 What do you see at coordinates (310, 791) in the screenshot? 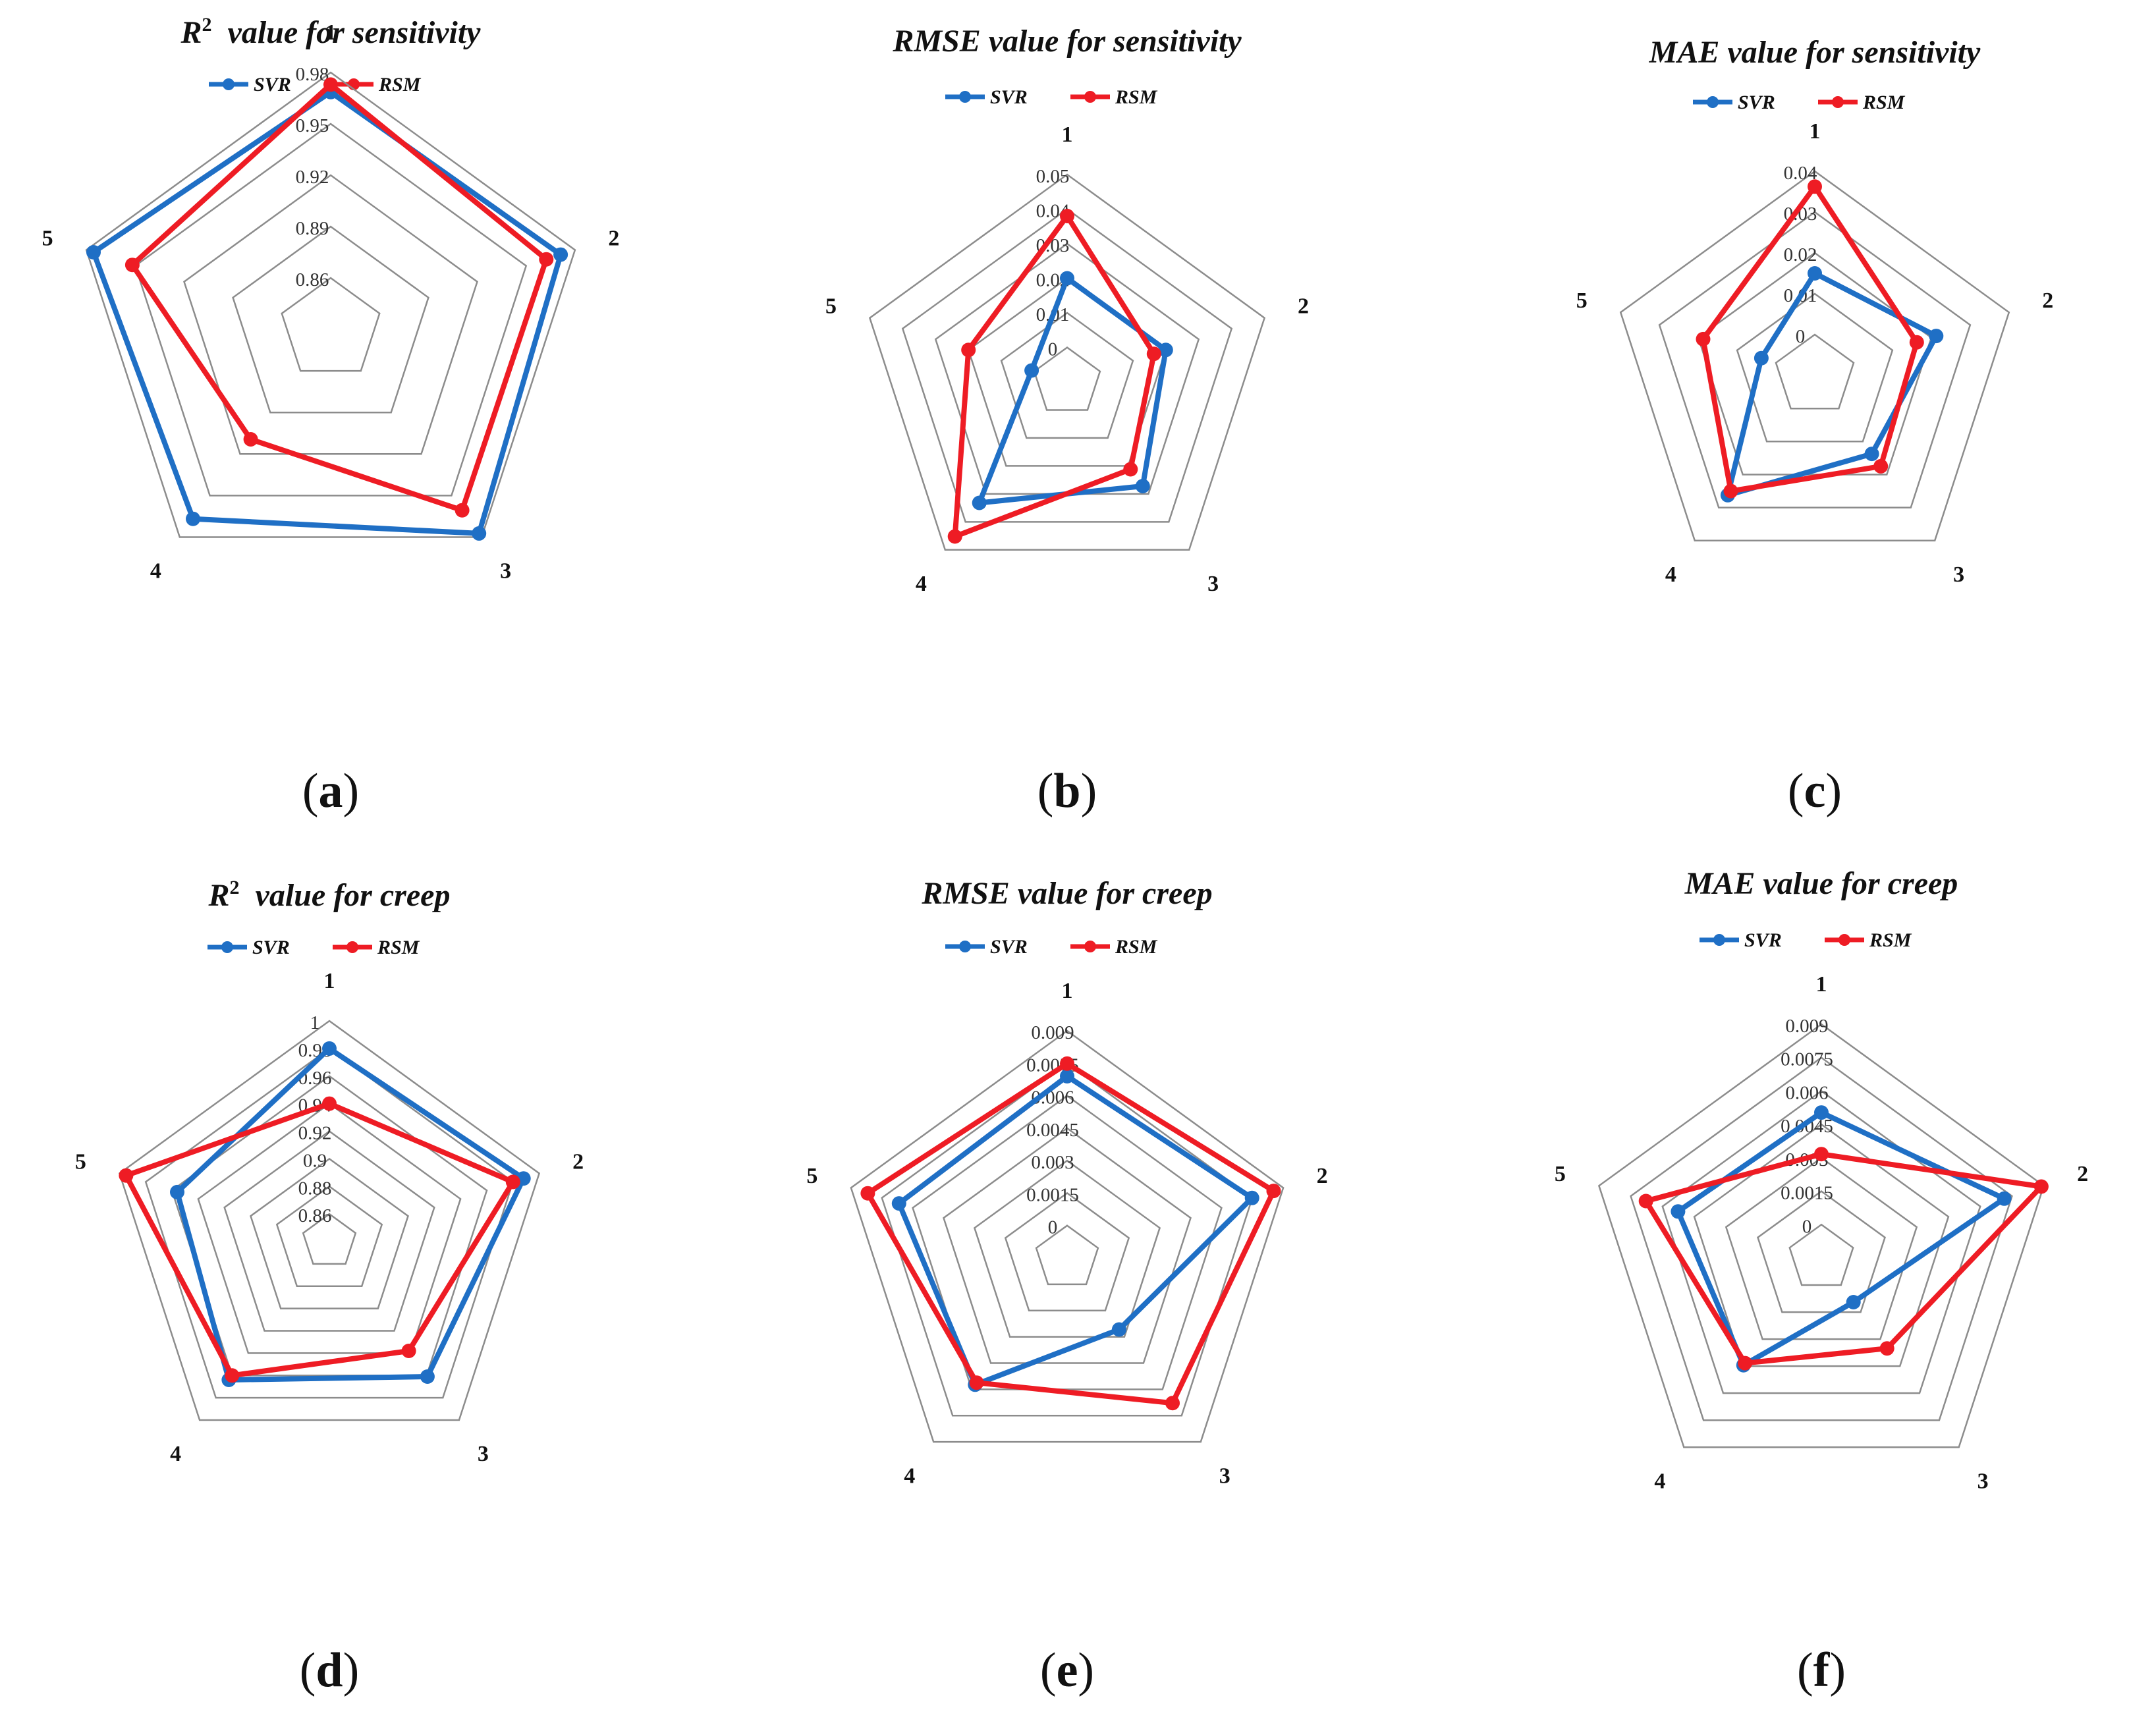
I see `panel-paren-open: (` at bounding box center [310, 791].